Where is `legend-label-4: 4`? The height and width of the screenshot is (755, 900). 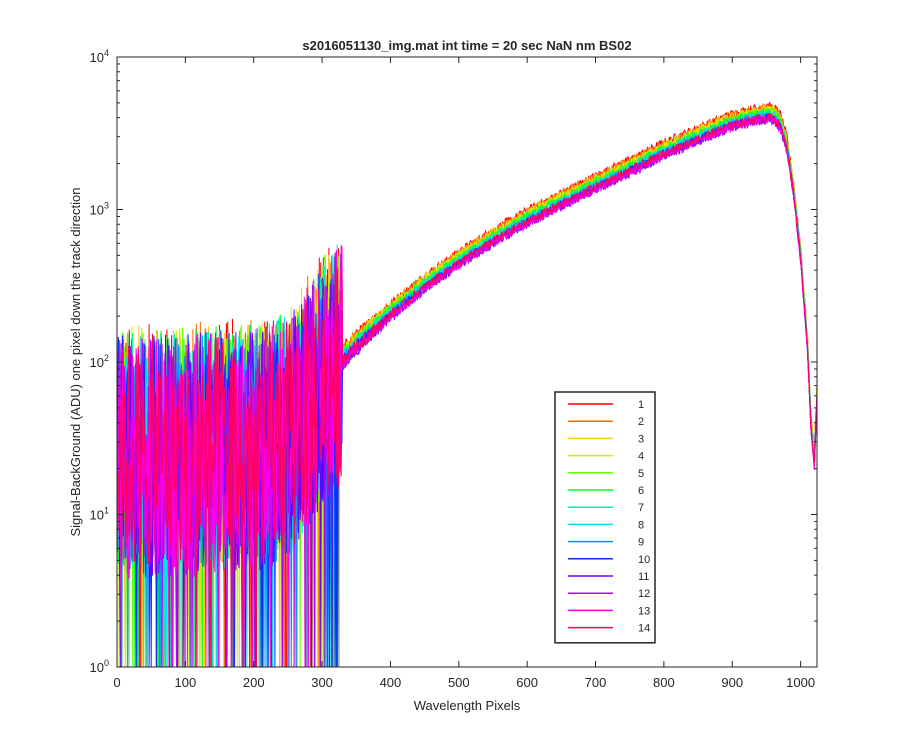 legend-label-4: 4 is located at coordinates (641, 457).